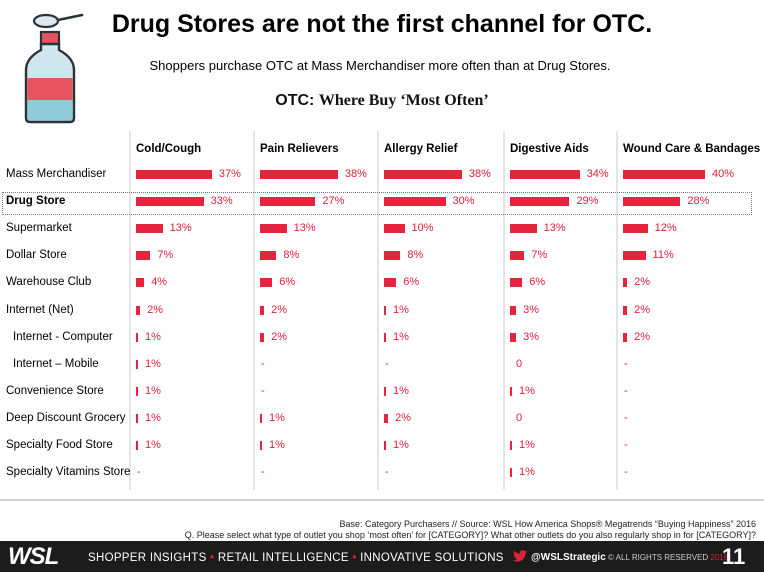 This screenshot has height=572, width=764. Describe the element at coordinates (432, 558) in the screenshot. I see `tagline-item: INNOVATIVE SOLUTIONS` at that location.